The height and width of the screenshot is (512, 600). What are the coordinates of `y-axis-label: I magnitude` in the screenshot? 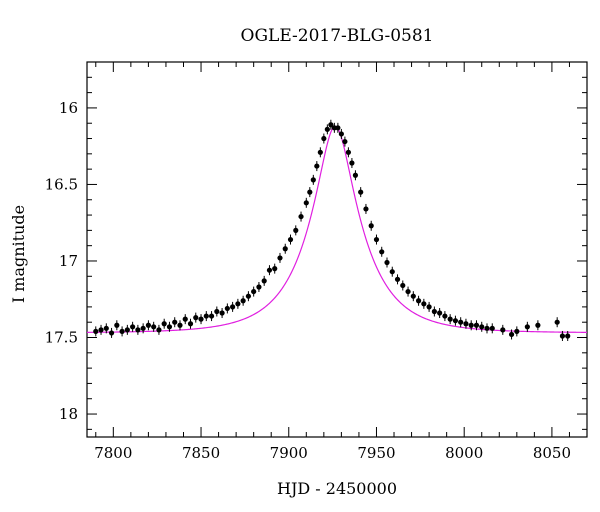 It's located at (18, 254).